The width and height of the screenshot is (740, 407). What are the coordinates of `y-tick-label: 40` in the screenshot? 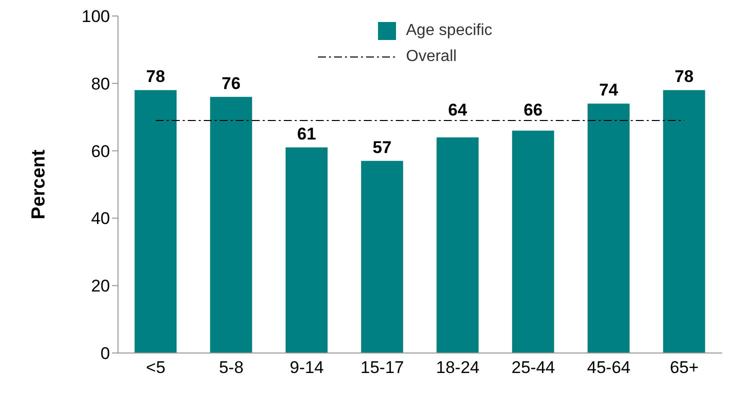 It's located at (100, 218).